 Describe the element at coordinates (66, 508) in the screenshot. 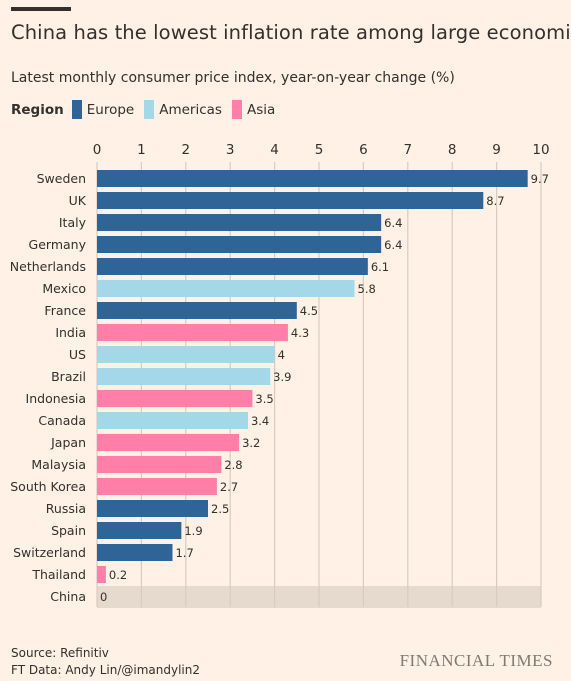

I see `category-label: Russia` at that location.